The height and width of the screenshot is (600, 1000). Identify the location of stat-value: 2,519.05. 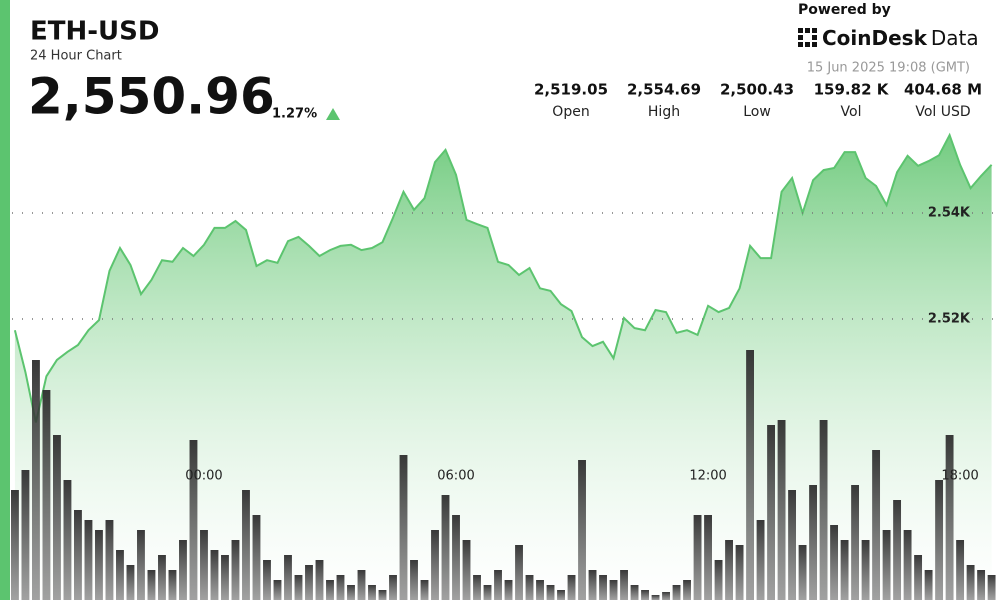
(571, 90).